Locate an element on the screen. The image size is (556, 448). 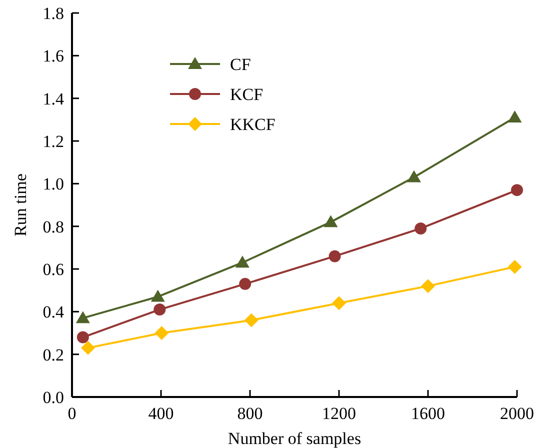
legend-label: KKCF is located at coordinates (253, 124).